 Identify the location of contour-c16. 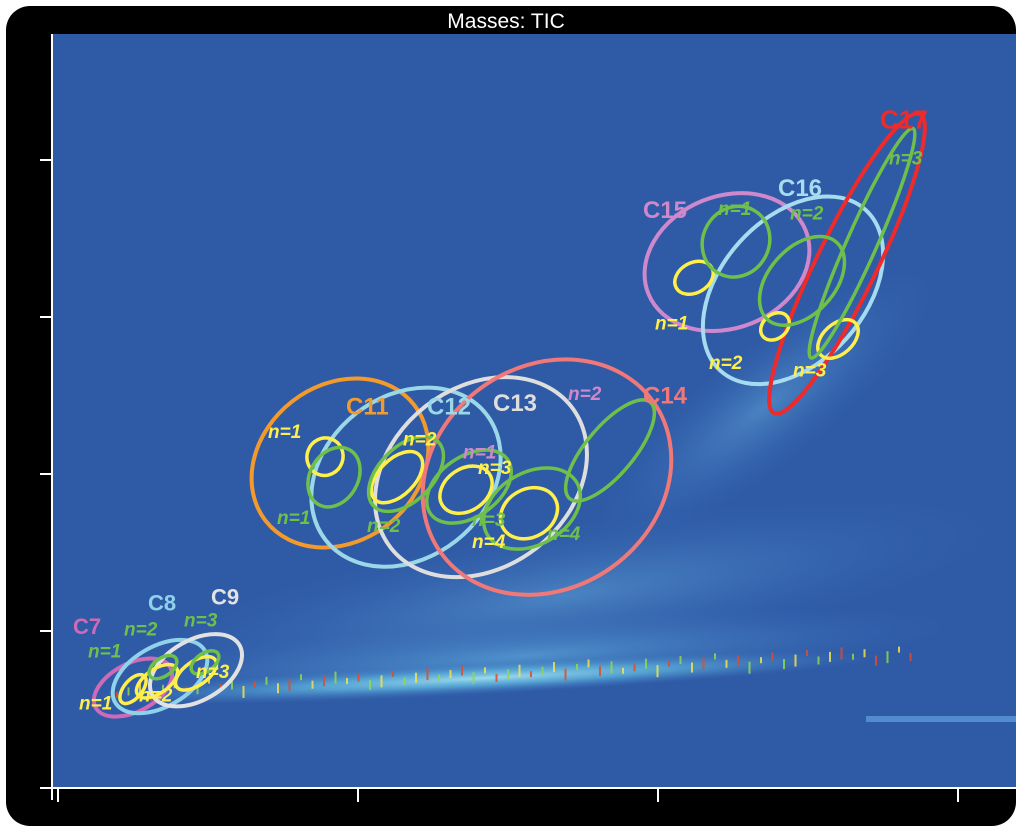
(793, 290).